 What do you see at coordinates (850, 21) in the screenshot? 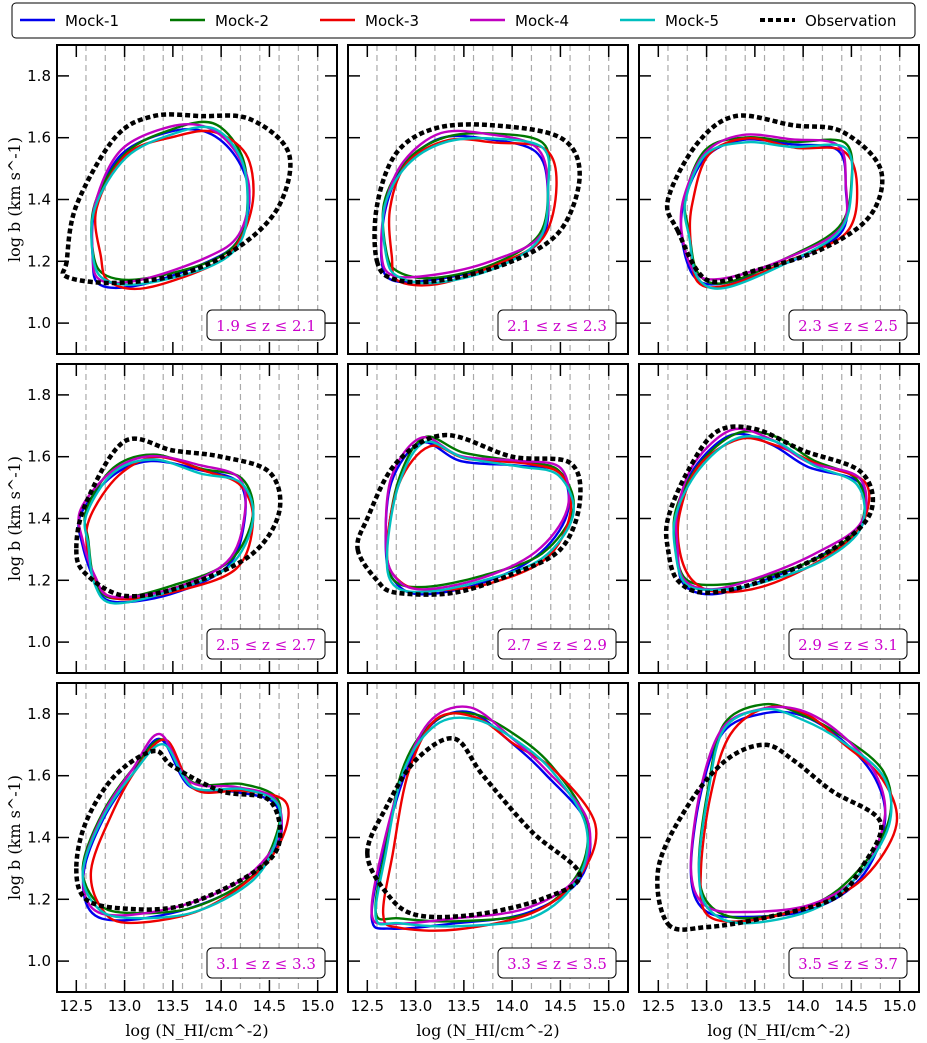
I see `legend-label-observation: Observation` at bounding box center [850, 21].